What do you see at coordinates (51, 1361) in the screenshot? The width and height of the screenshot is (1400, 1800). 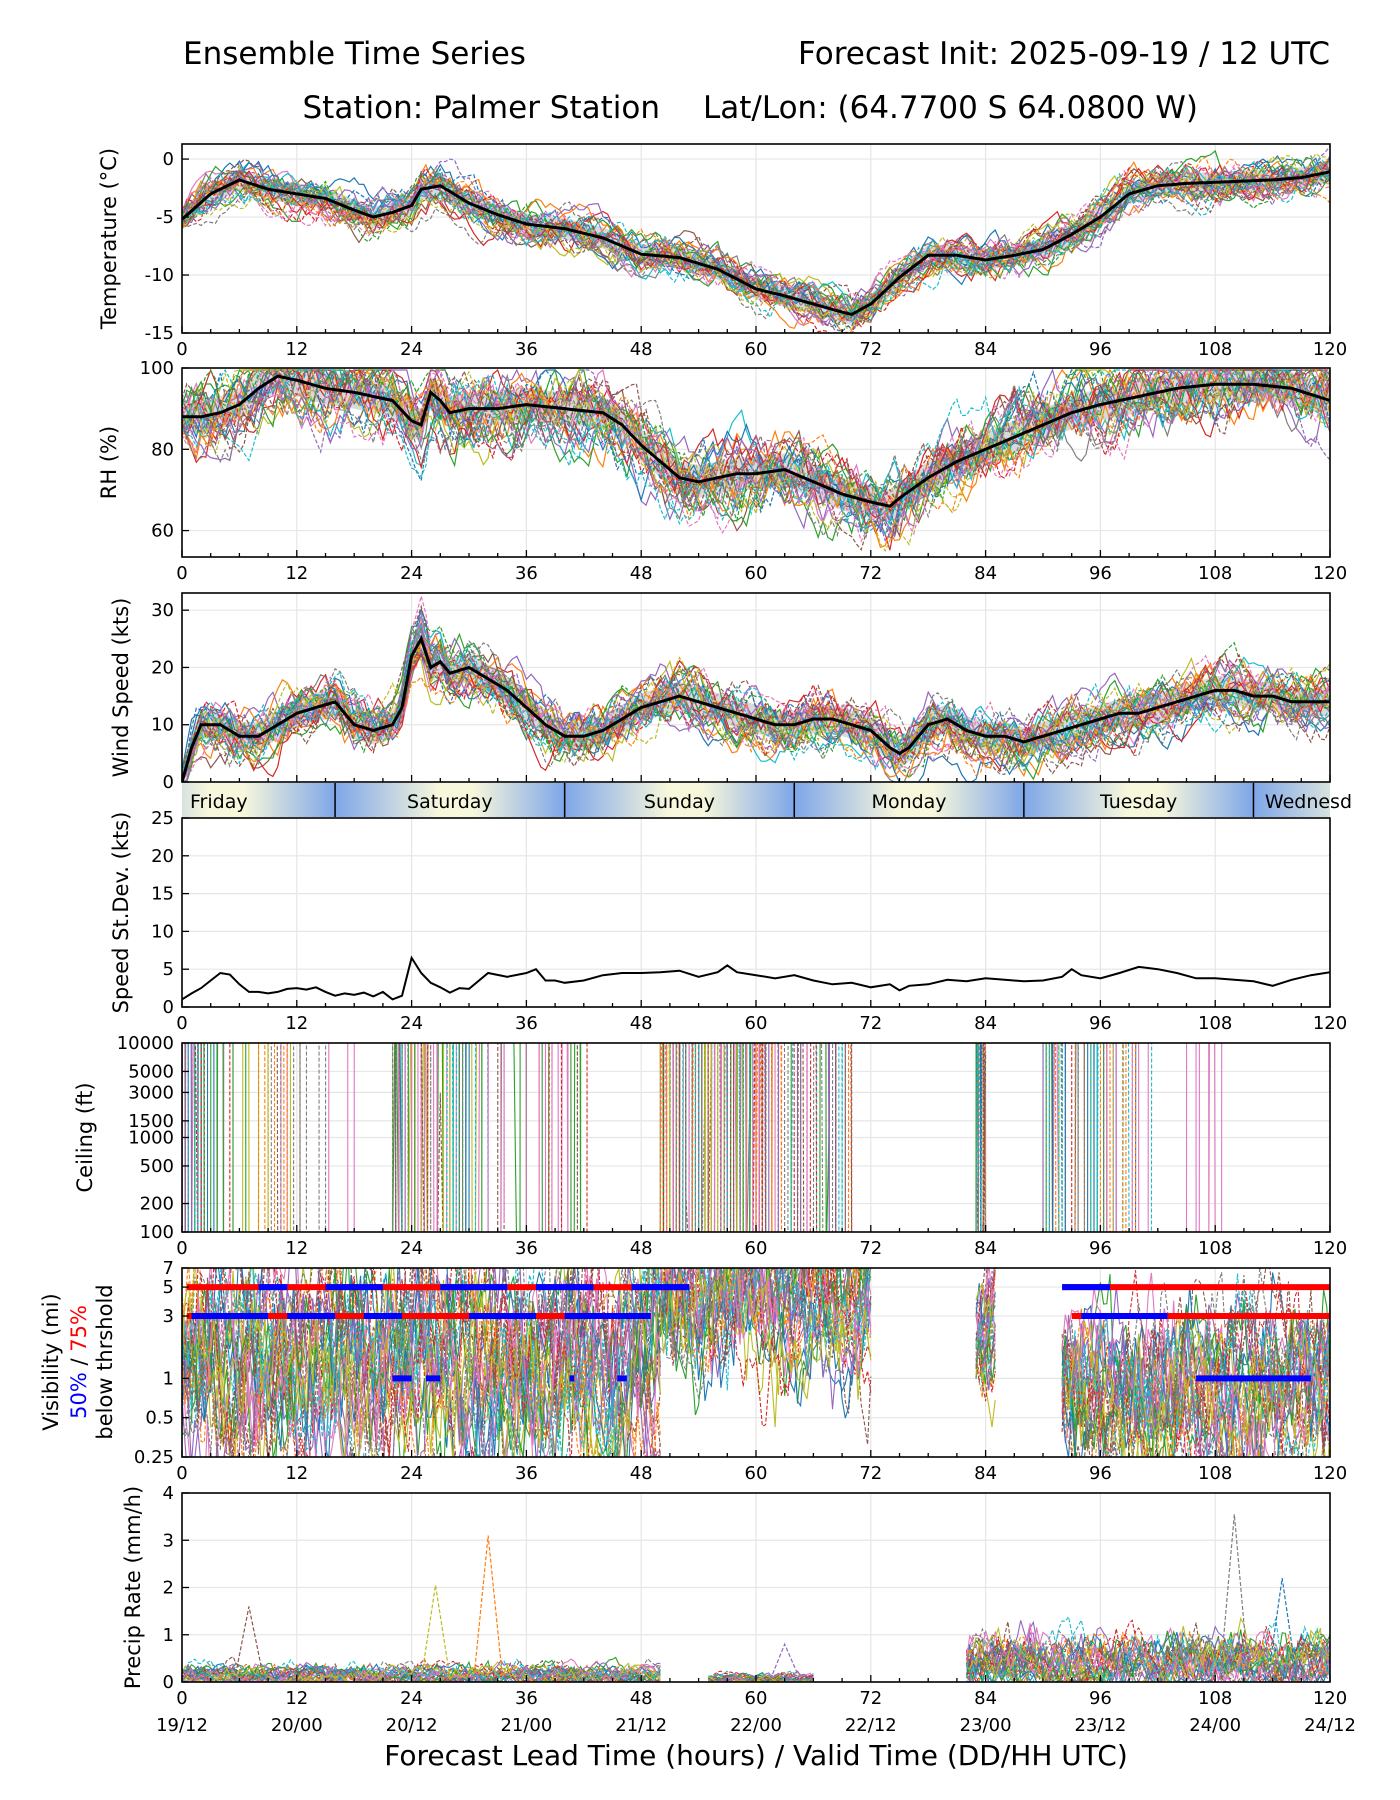 I see `vis-ylabel-line1: Visibility (mi)` at bounding box center [51, 1361].